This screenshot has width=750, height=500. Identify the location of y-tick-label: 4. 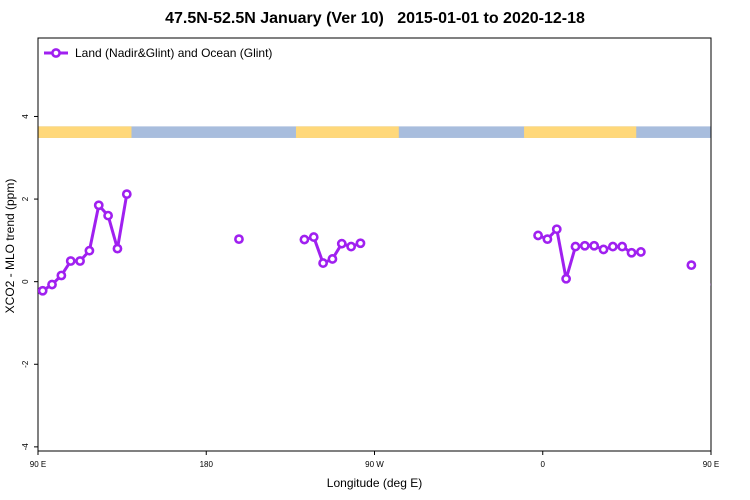
(25, 116).